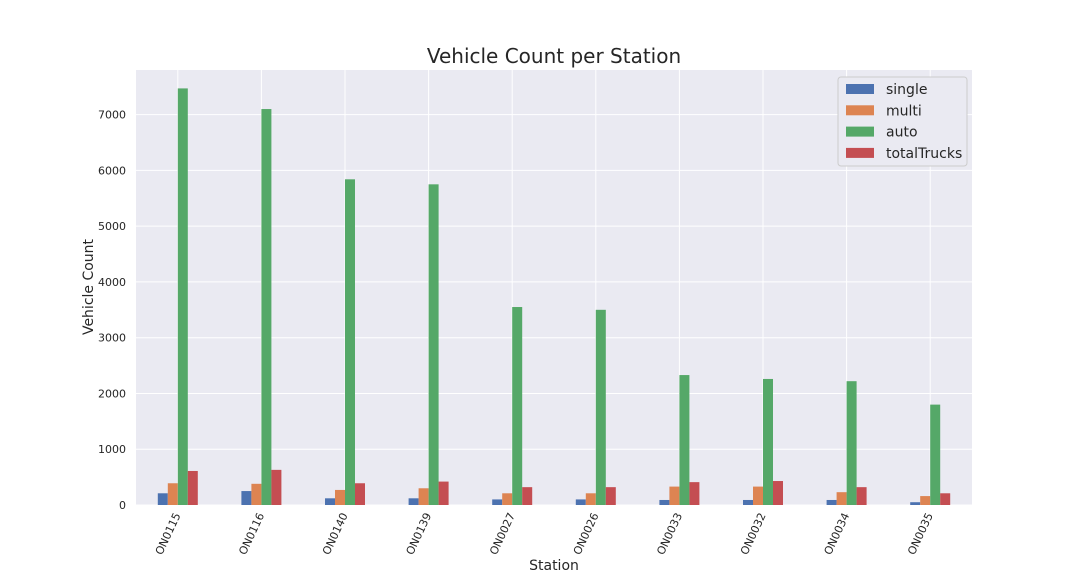  What do you see at coordinates (168, 534) in the screenshot?
I see `x-tick-label: ON0115` at bounding box center [168, 534].